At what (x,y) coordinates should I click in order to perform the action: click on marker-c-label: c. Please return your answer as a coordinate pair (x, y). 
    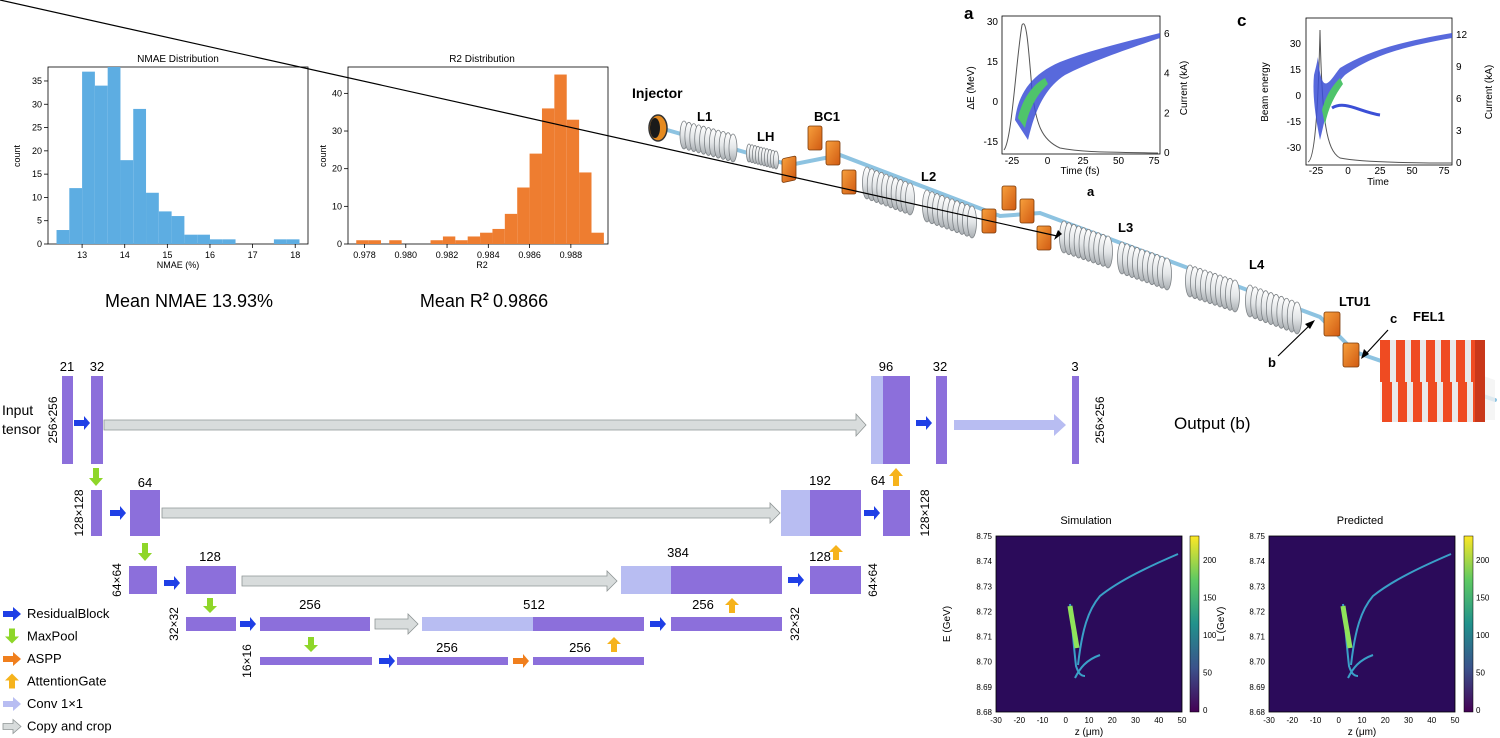
    Looking at the image, I should click on (1393, 318).